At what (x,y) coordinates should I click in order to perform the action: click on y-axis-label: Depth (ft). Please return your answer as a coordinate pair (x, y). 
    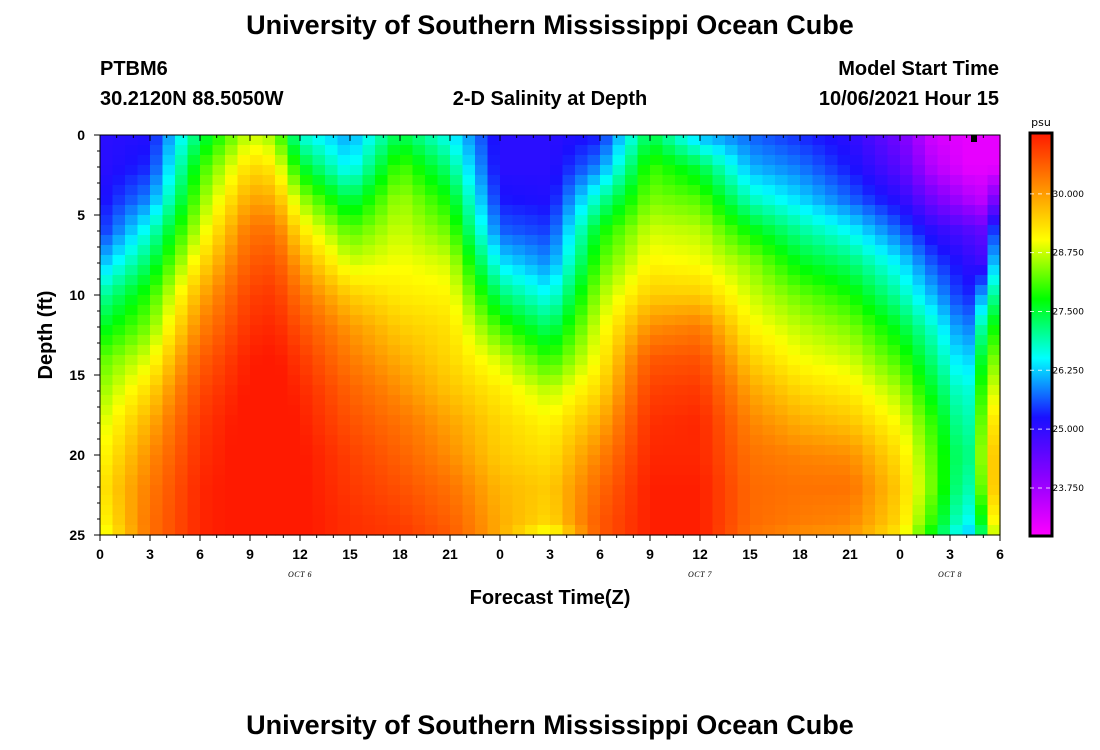
    Looking at the image, I should click on (46, 335).